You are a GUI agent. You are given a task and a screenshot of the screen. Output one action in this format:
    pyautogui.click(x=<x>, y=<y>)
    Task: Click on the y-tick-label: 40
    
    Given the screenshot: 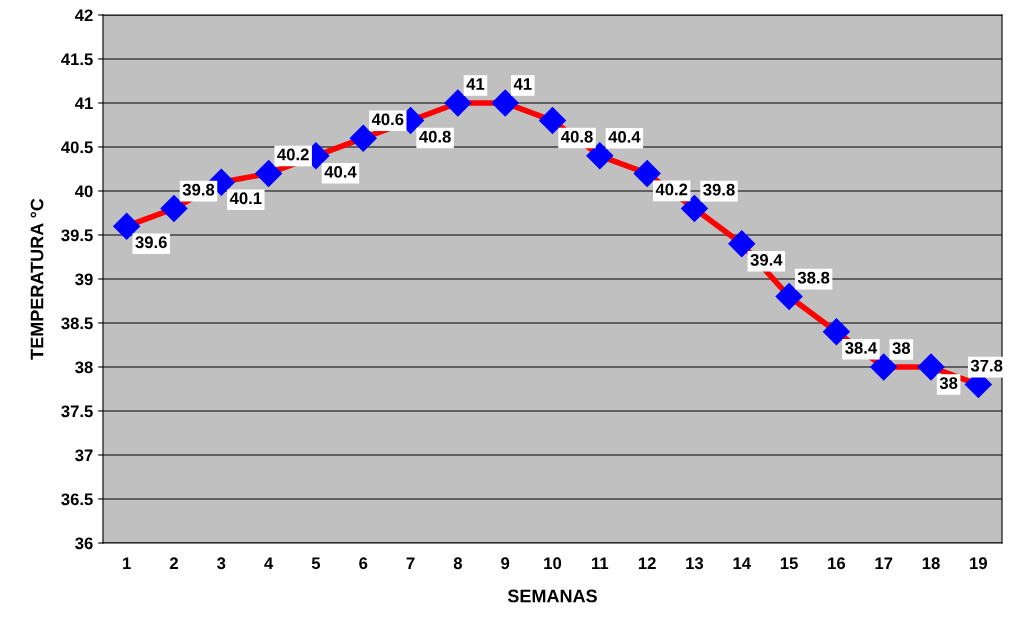 What is the action you would take?
    pyautogui.click(x=83, y=191)
    